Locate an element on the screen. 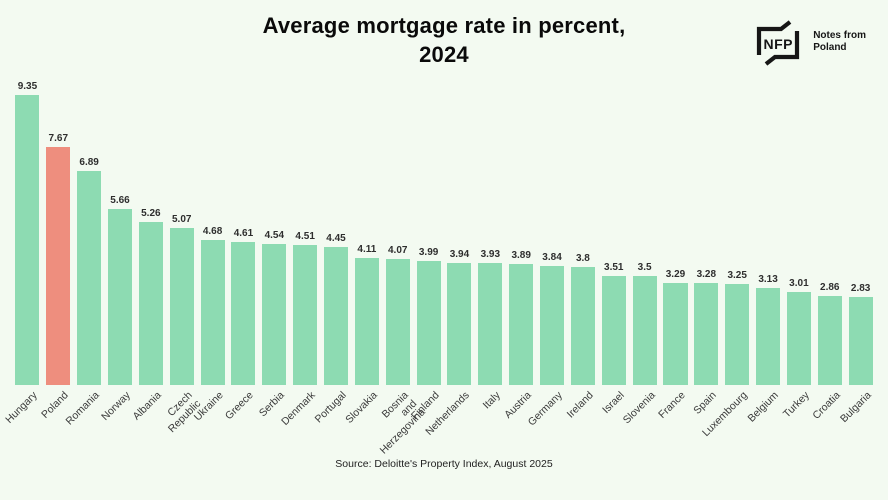 Image resolution: width=888 pixels, height=500 pixels. nfp-logo-text: Notes from Poland is located at coordinates (839, 41).